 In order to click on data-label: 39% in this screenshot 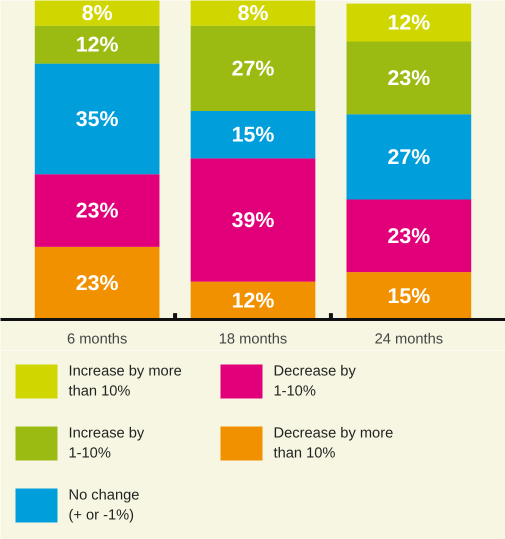, I will do `click(253, 220)`.